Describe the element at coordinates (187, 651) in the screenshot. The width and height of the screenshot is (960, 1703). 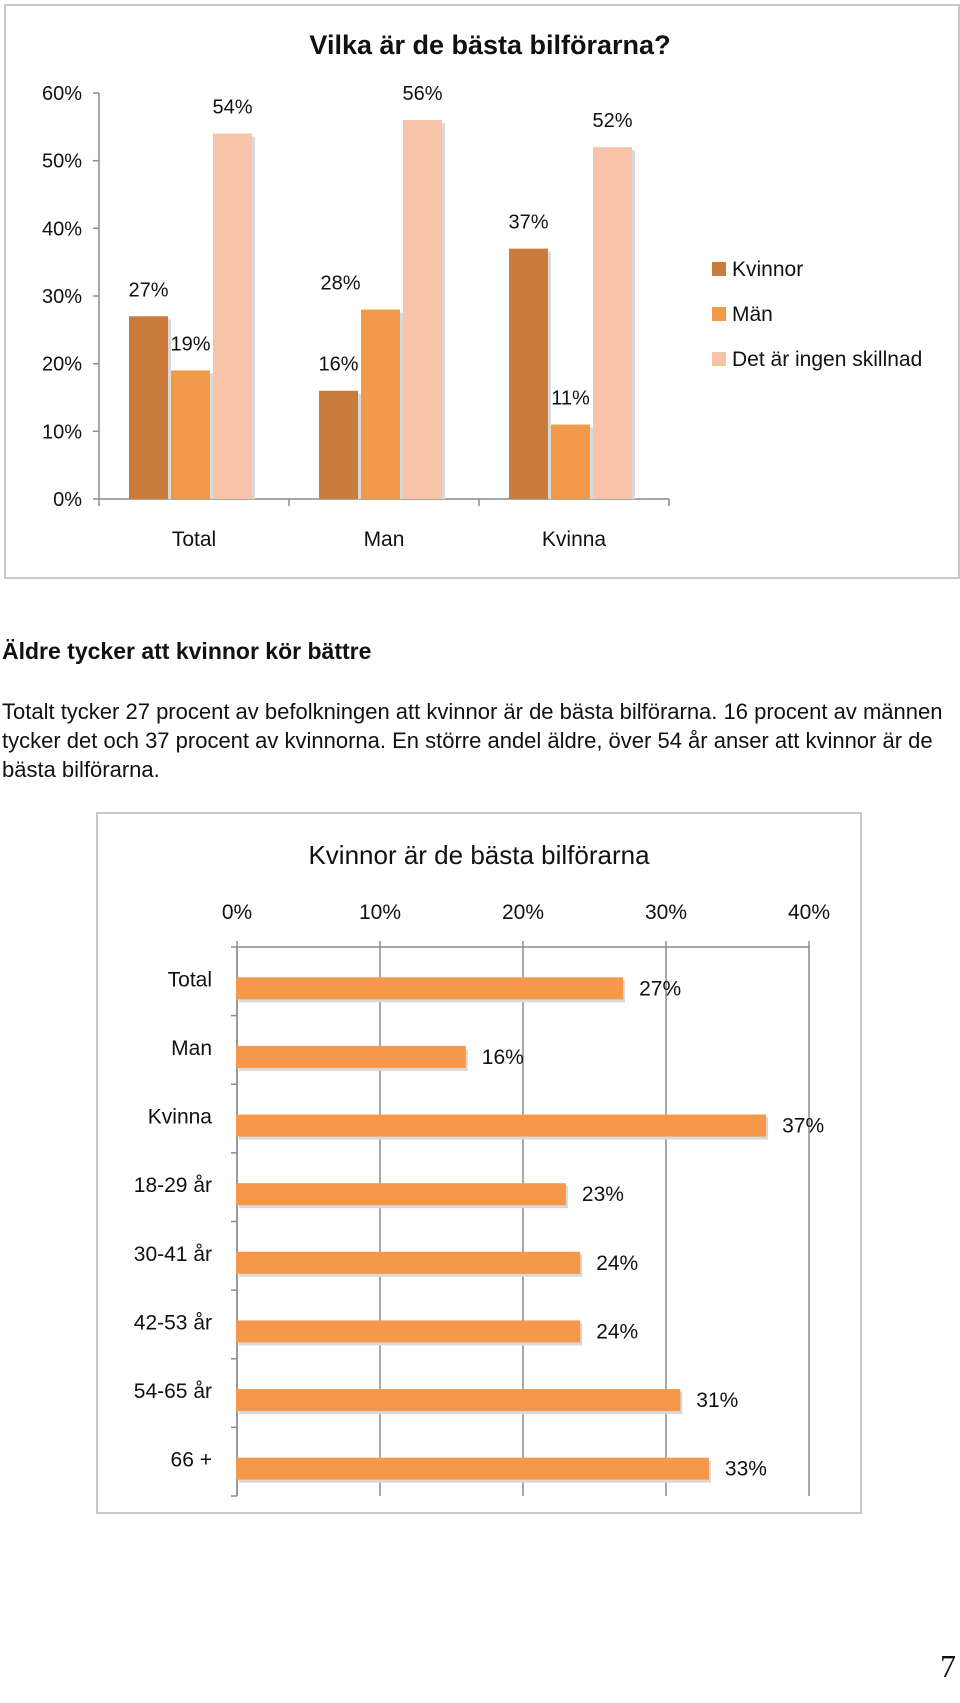
I see `article-heading: Äldre tycker att kvinnor kör bättre` at that location.